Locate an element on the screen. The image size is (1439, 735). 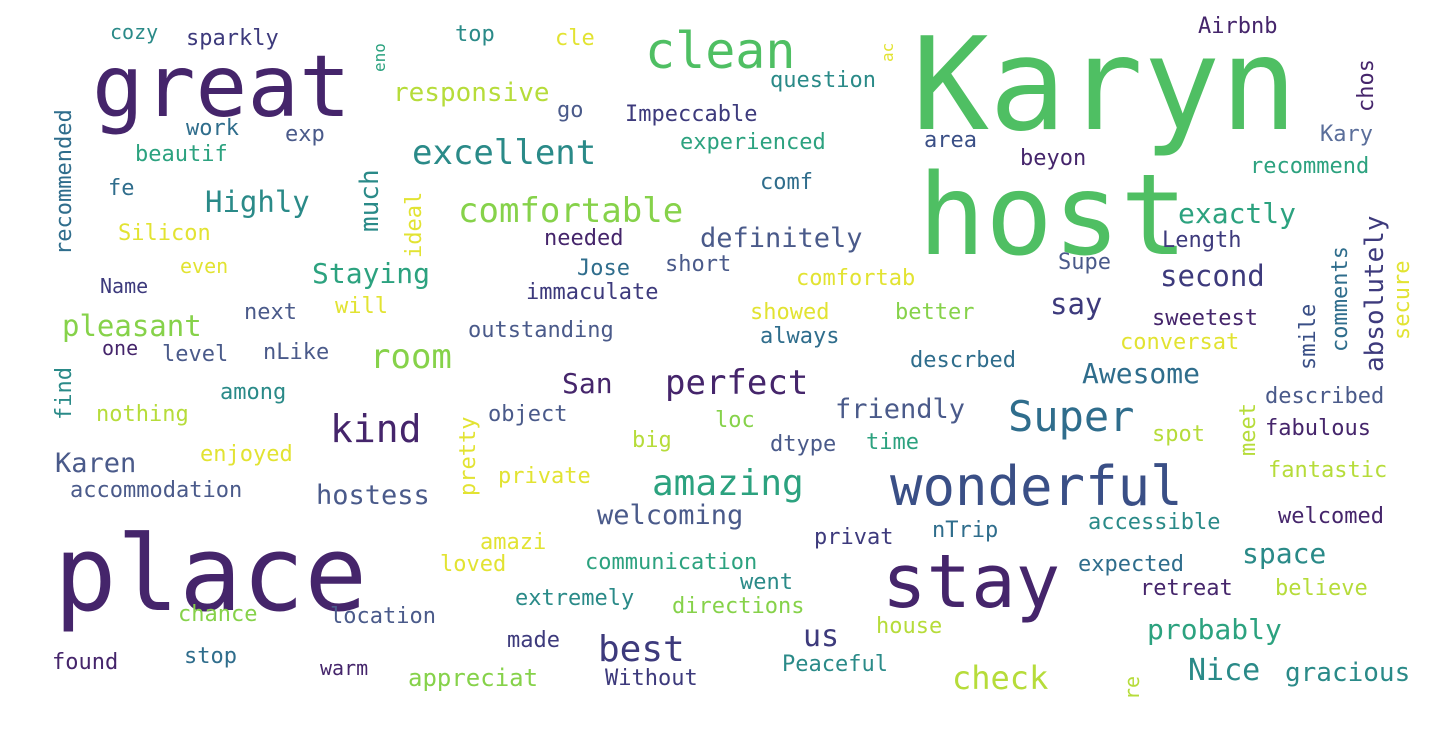
word-karyn: Karyn is located at coordinates (1105, 85).